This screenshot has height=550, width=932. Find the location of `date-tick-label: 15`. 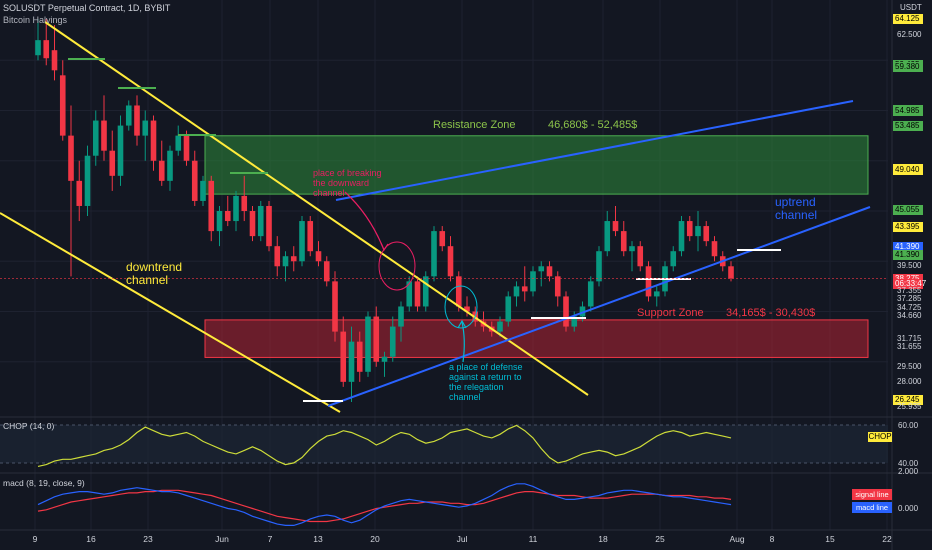

date-tick-label: 15 is located at coordinates (830, 539).